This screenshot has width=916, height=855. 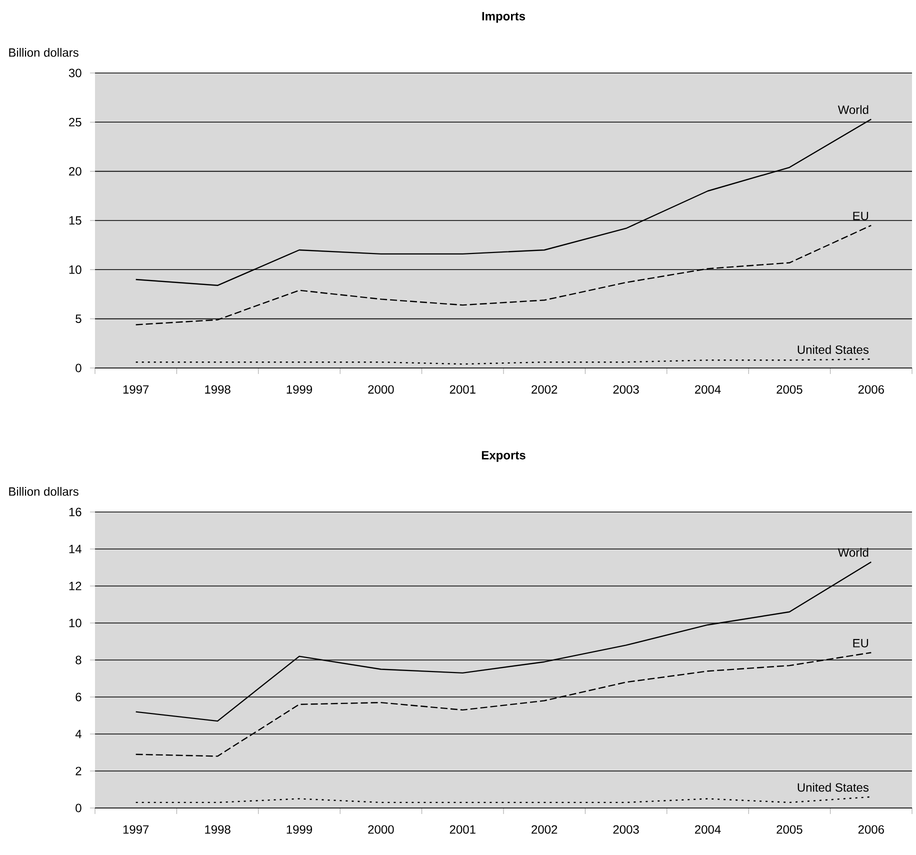 What do you see at coordinates (75, 586) in the screenshot?
I see `y-tick-label: 12` at bounding box center [75, 586].